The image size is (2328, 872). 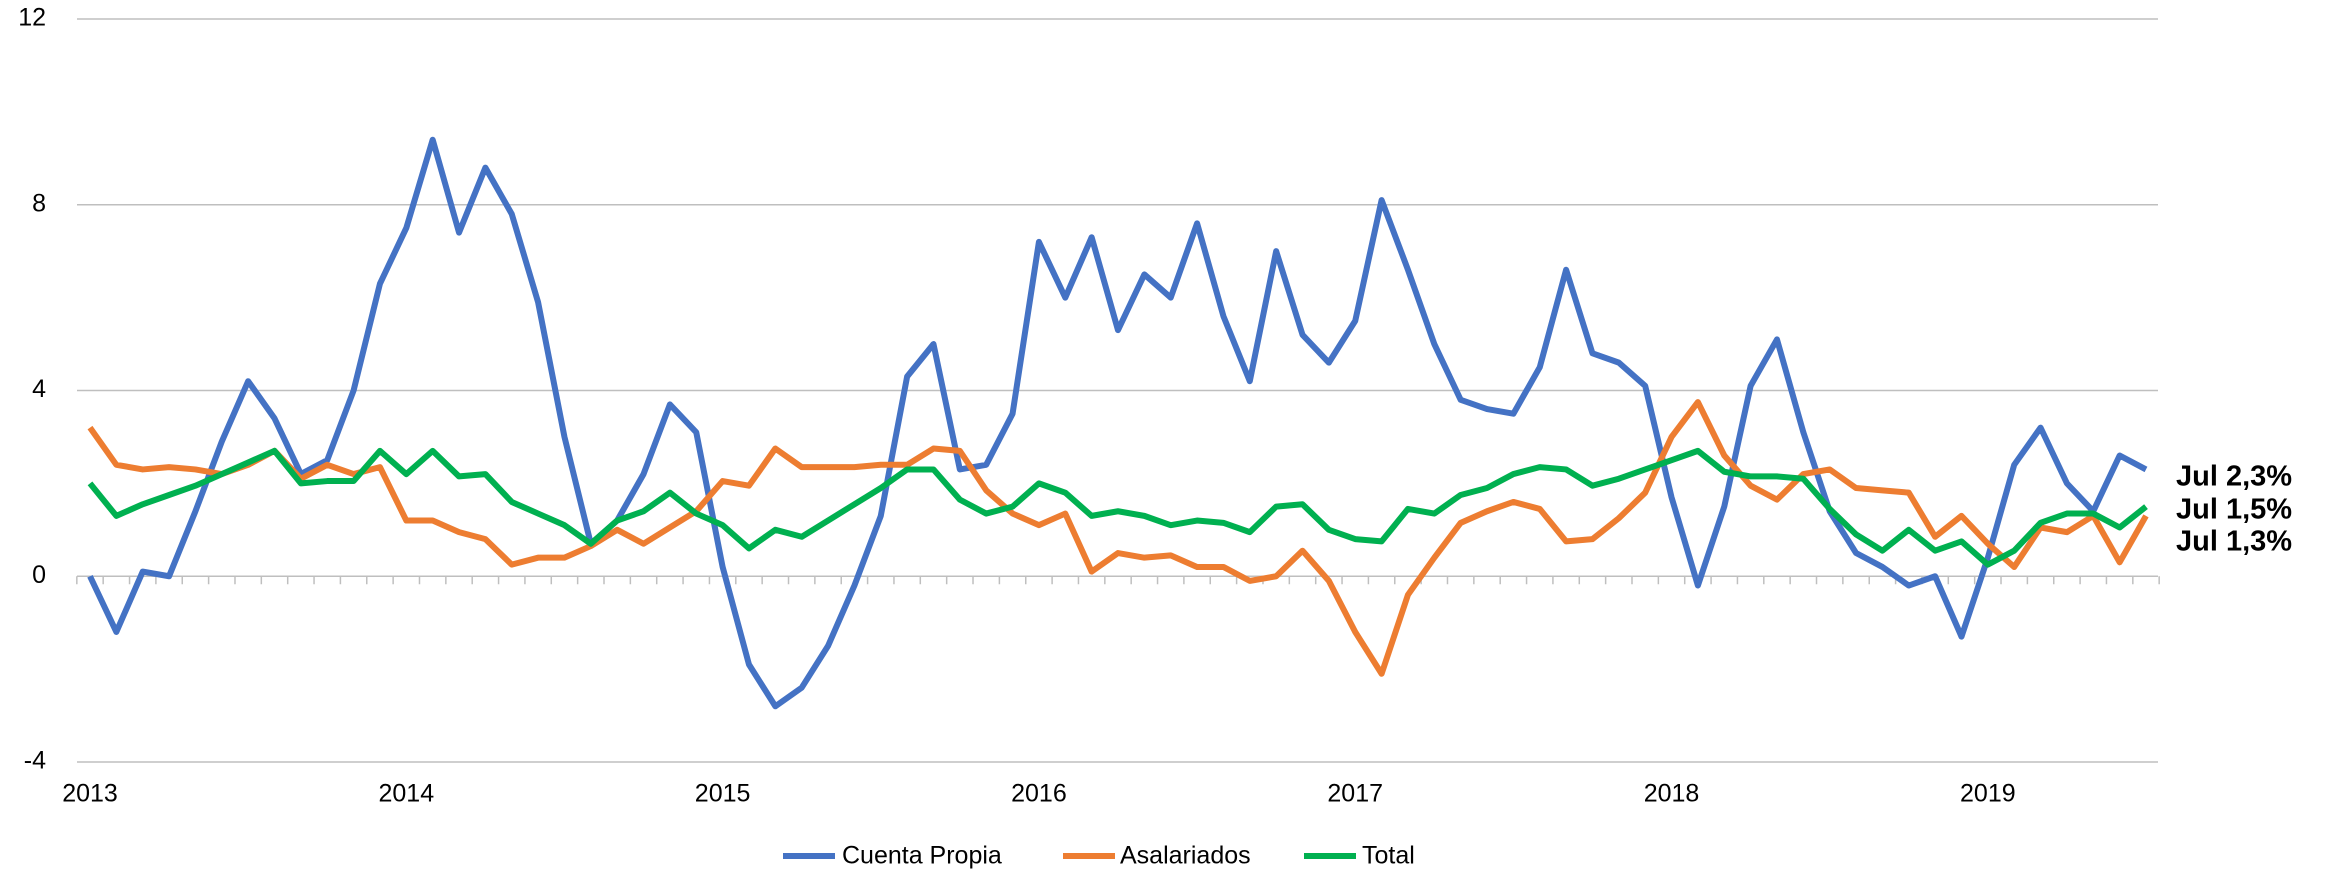 What do you see at coordinates (90, 794) in the screenshot?
I see `x-tick-label: 2013` at bounding box center [90, 794].